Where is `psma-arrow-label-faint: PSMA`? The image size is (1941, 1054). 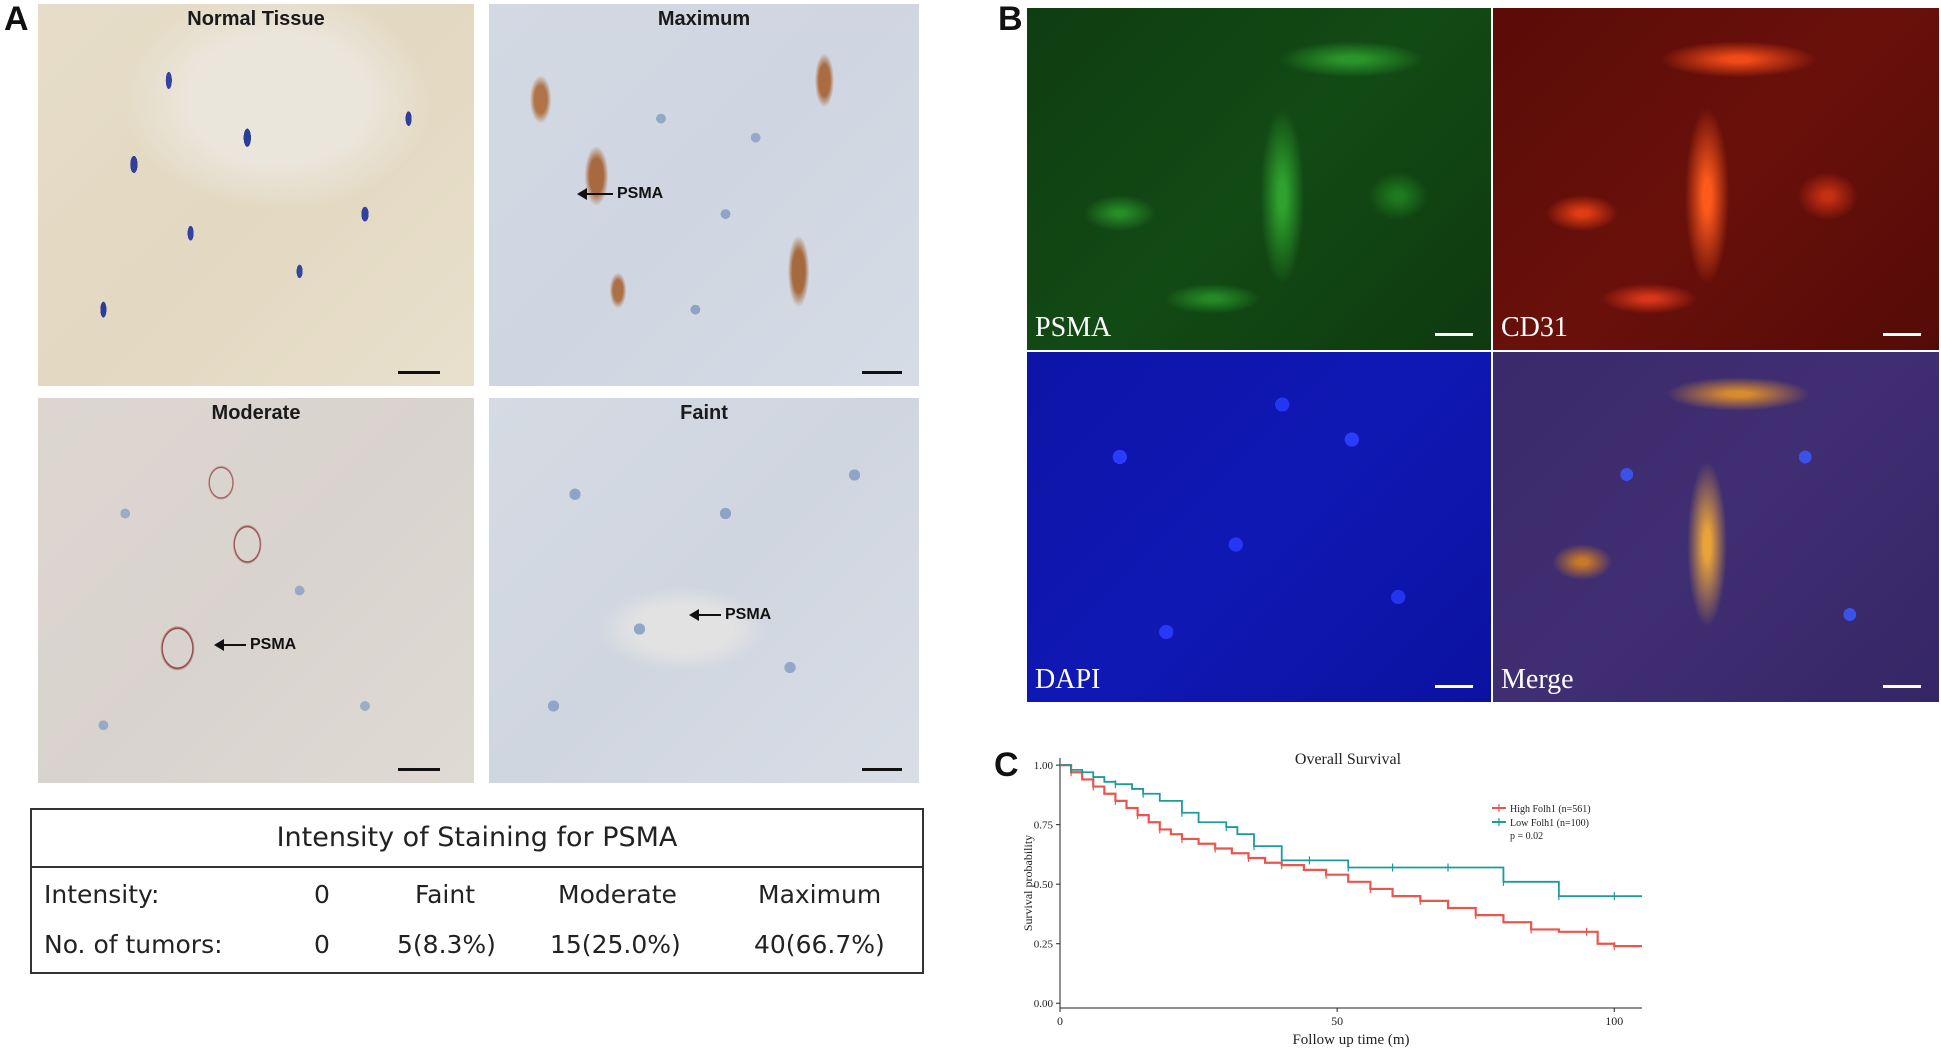 psma-arrow-label-faint: PSMA is located at coordinates (730, 615).